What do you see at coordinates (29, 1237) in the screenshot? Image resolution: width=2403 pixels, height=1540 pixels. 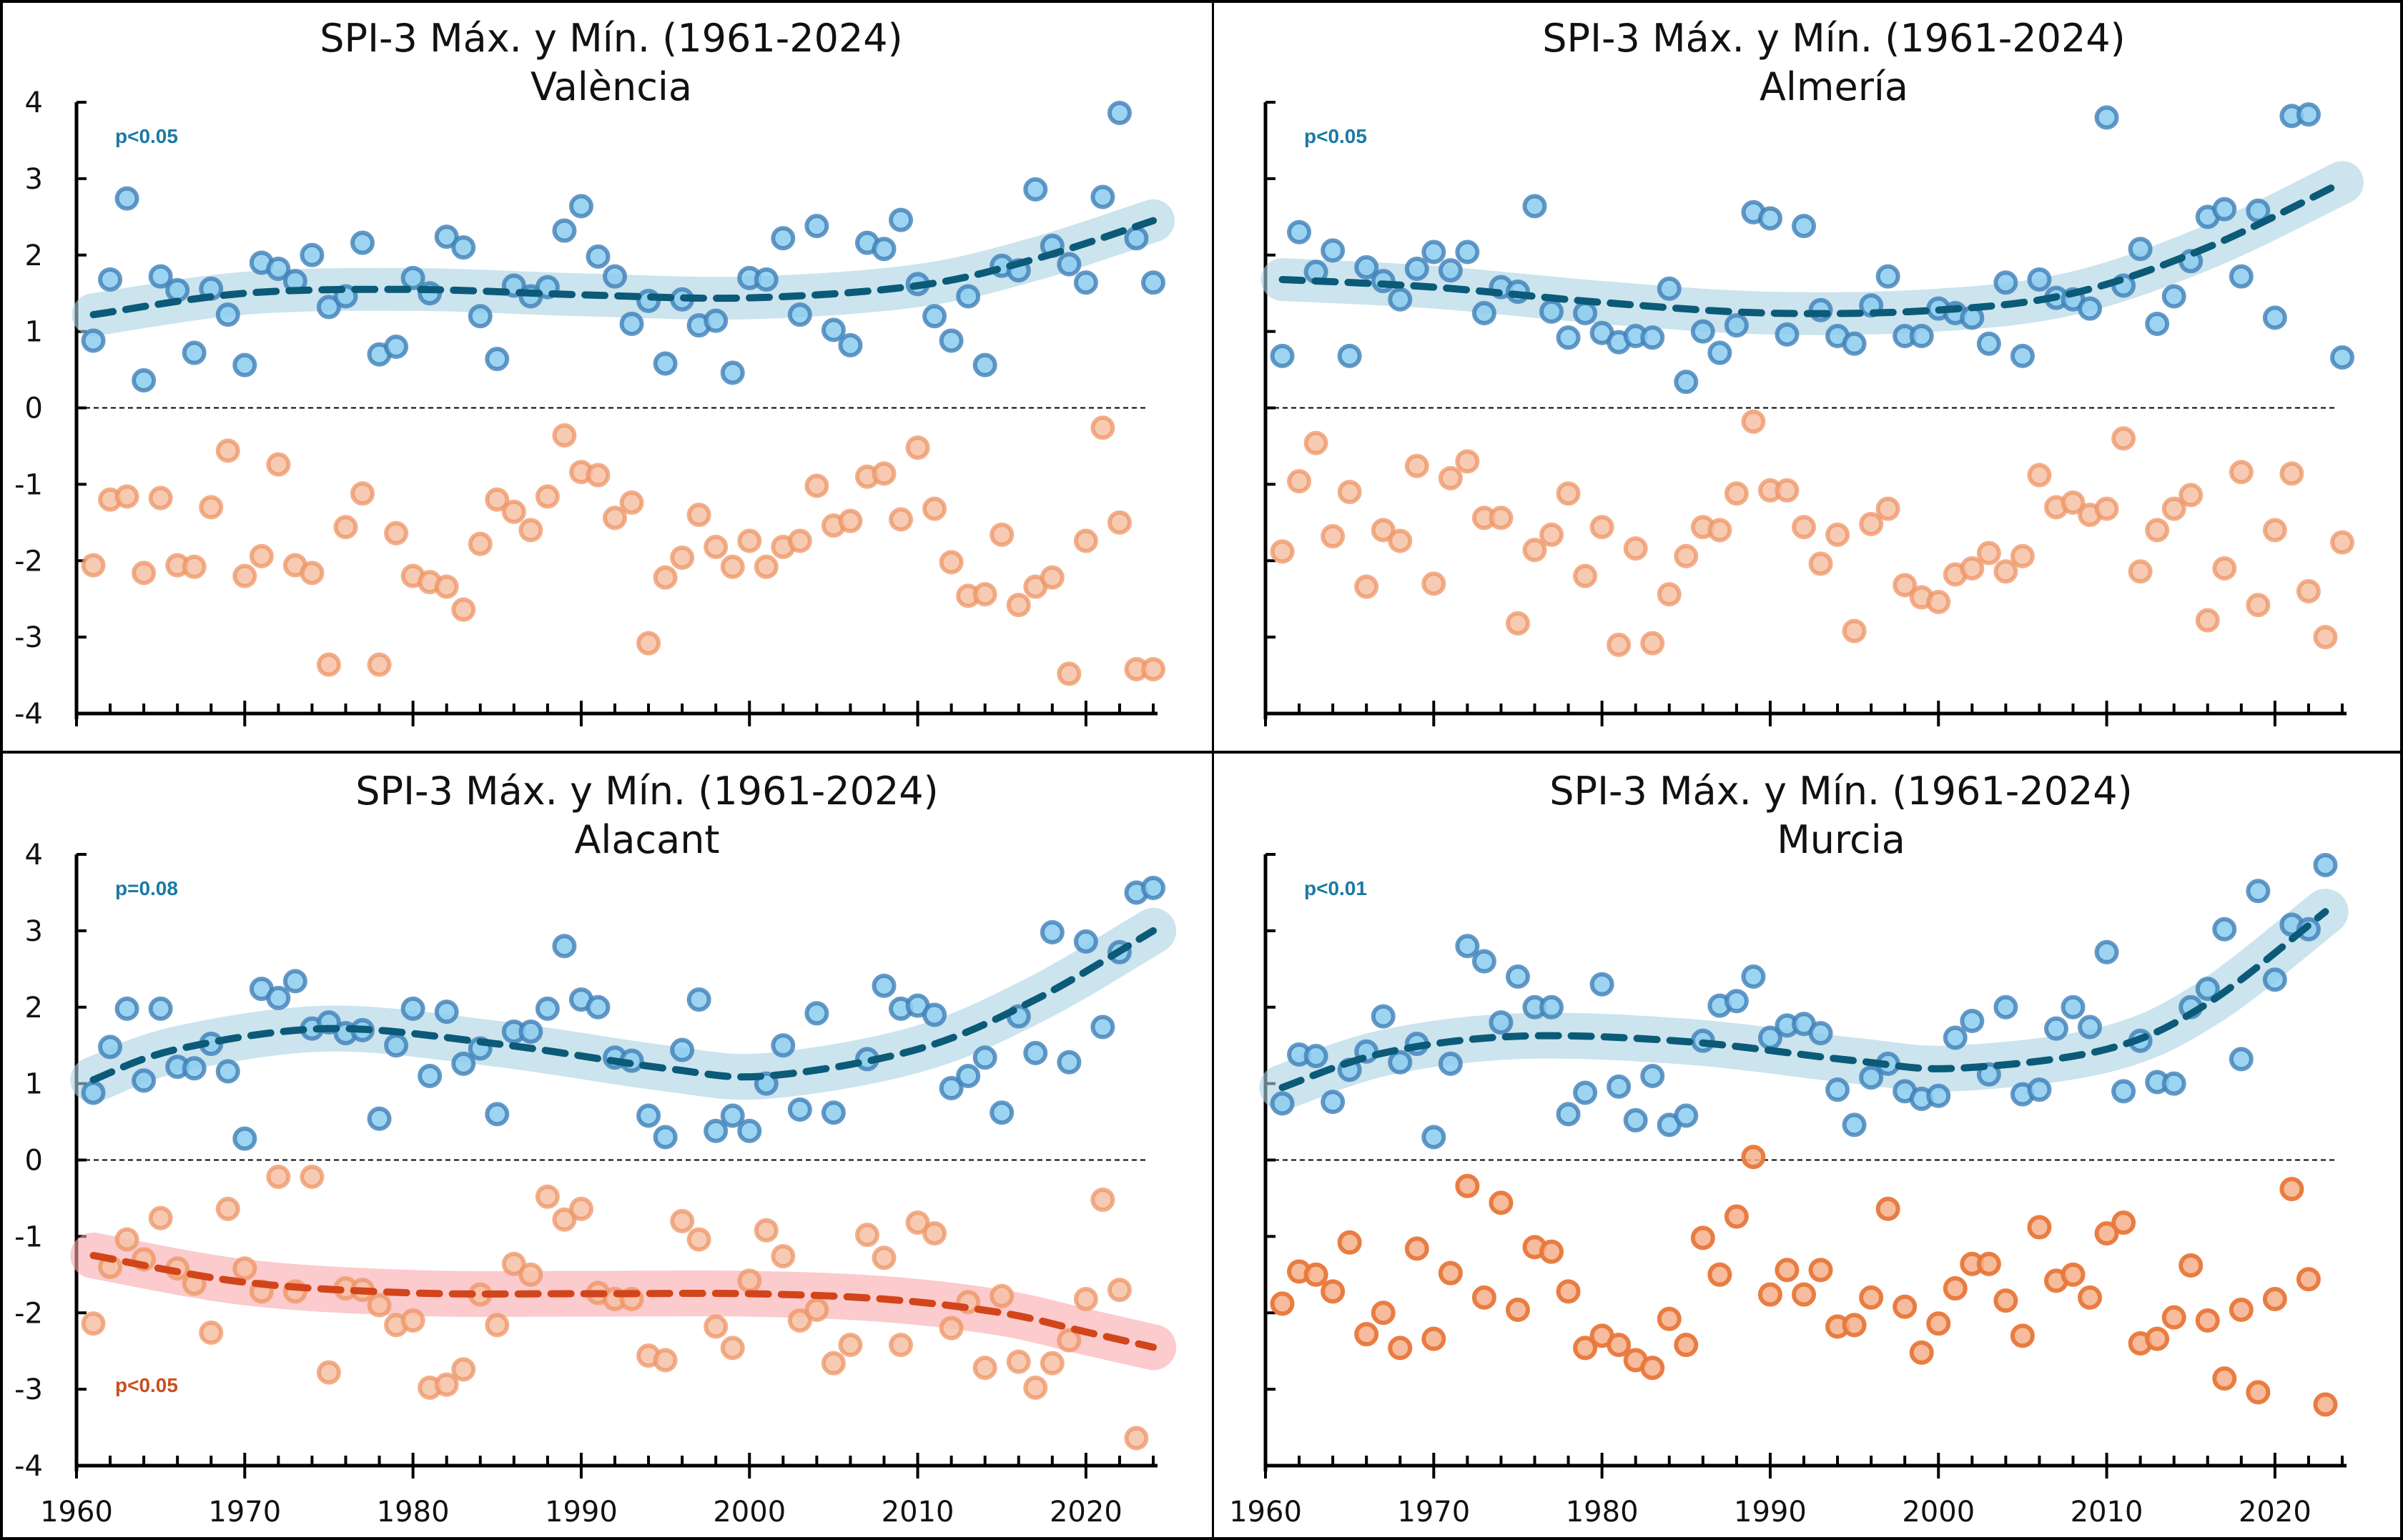 I see `y-tick-label: -1` at bounding box center [29, 1237].